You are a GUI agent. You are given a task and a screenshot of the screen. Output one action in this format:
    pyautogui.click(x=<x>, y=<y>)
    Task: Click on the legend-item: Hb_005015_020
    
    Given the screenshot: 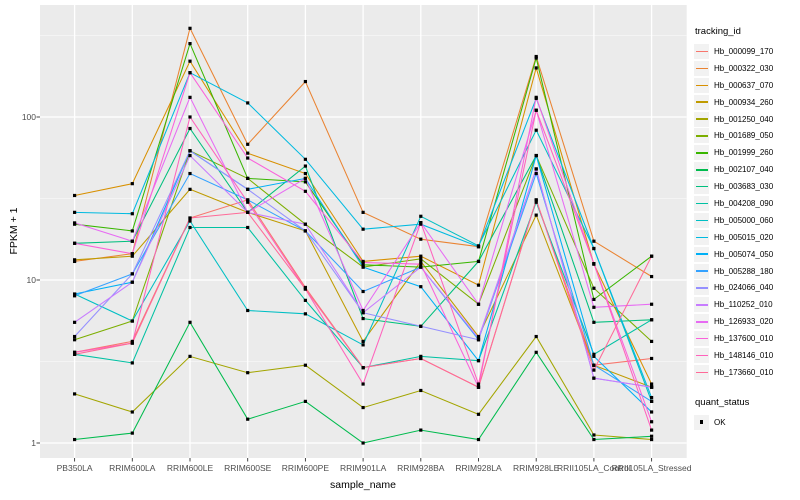 What is the action you would take?
    pyautogui.click(x=747, y=237)
    